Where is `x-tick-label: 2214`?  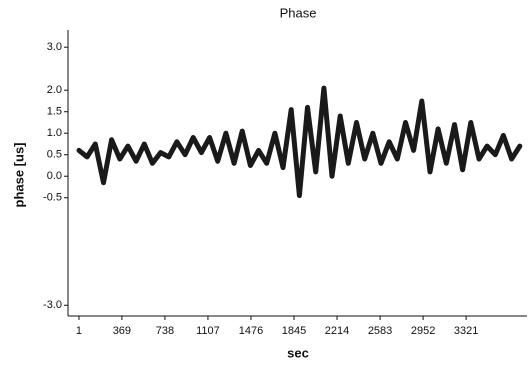 x-tick-label: 2214 is located at coordinates (337, 331).